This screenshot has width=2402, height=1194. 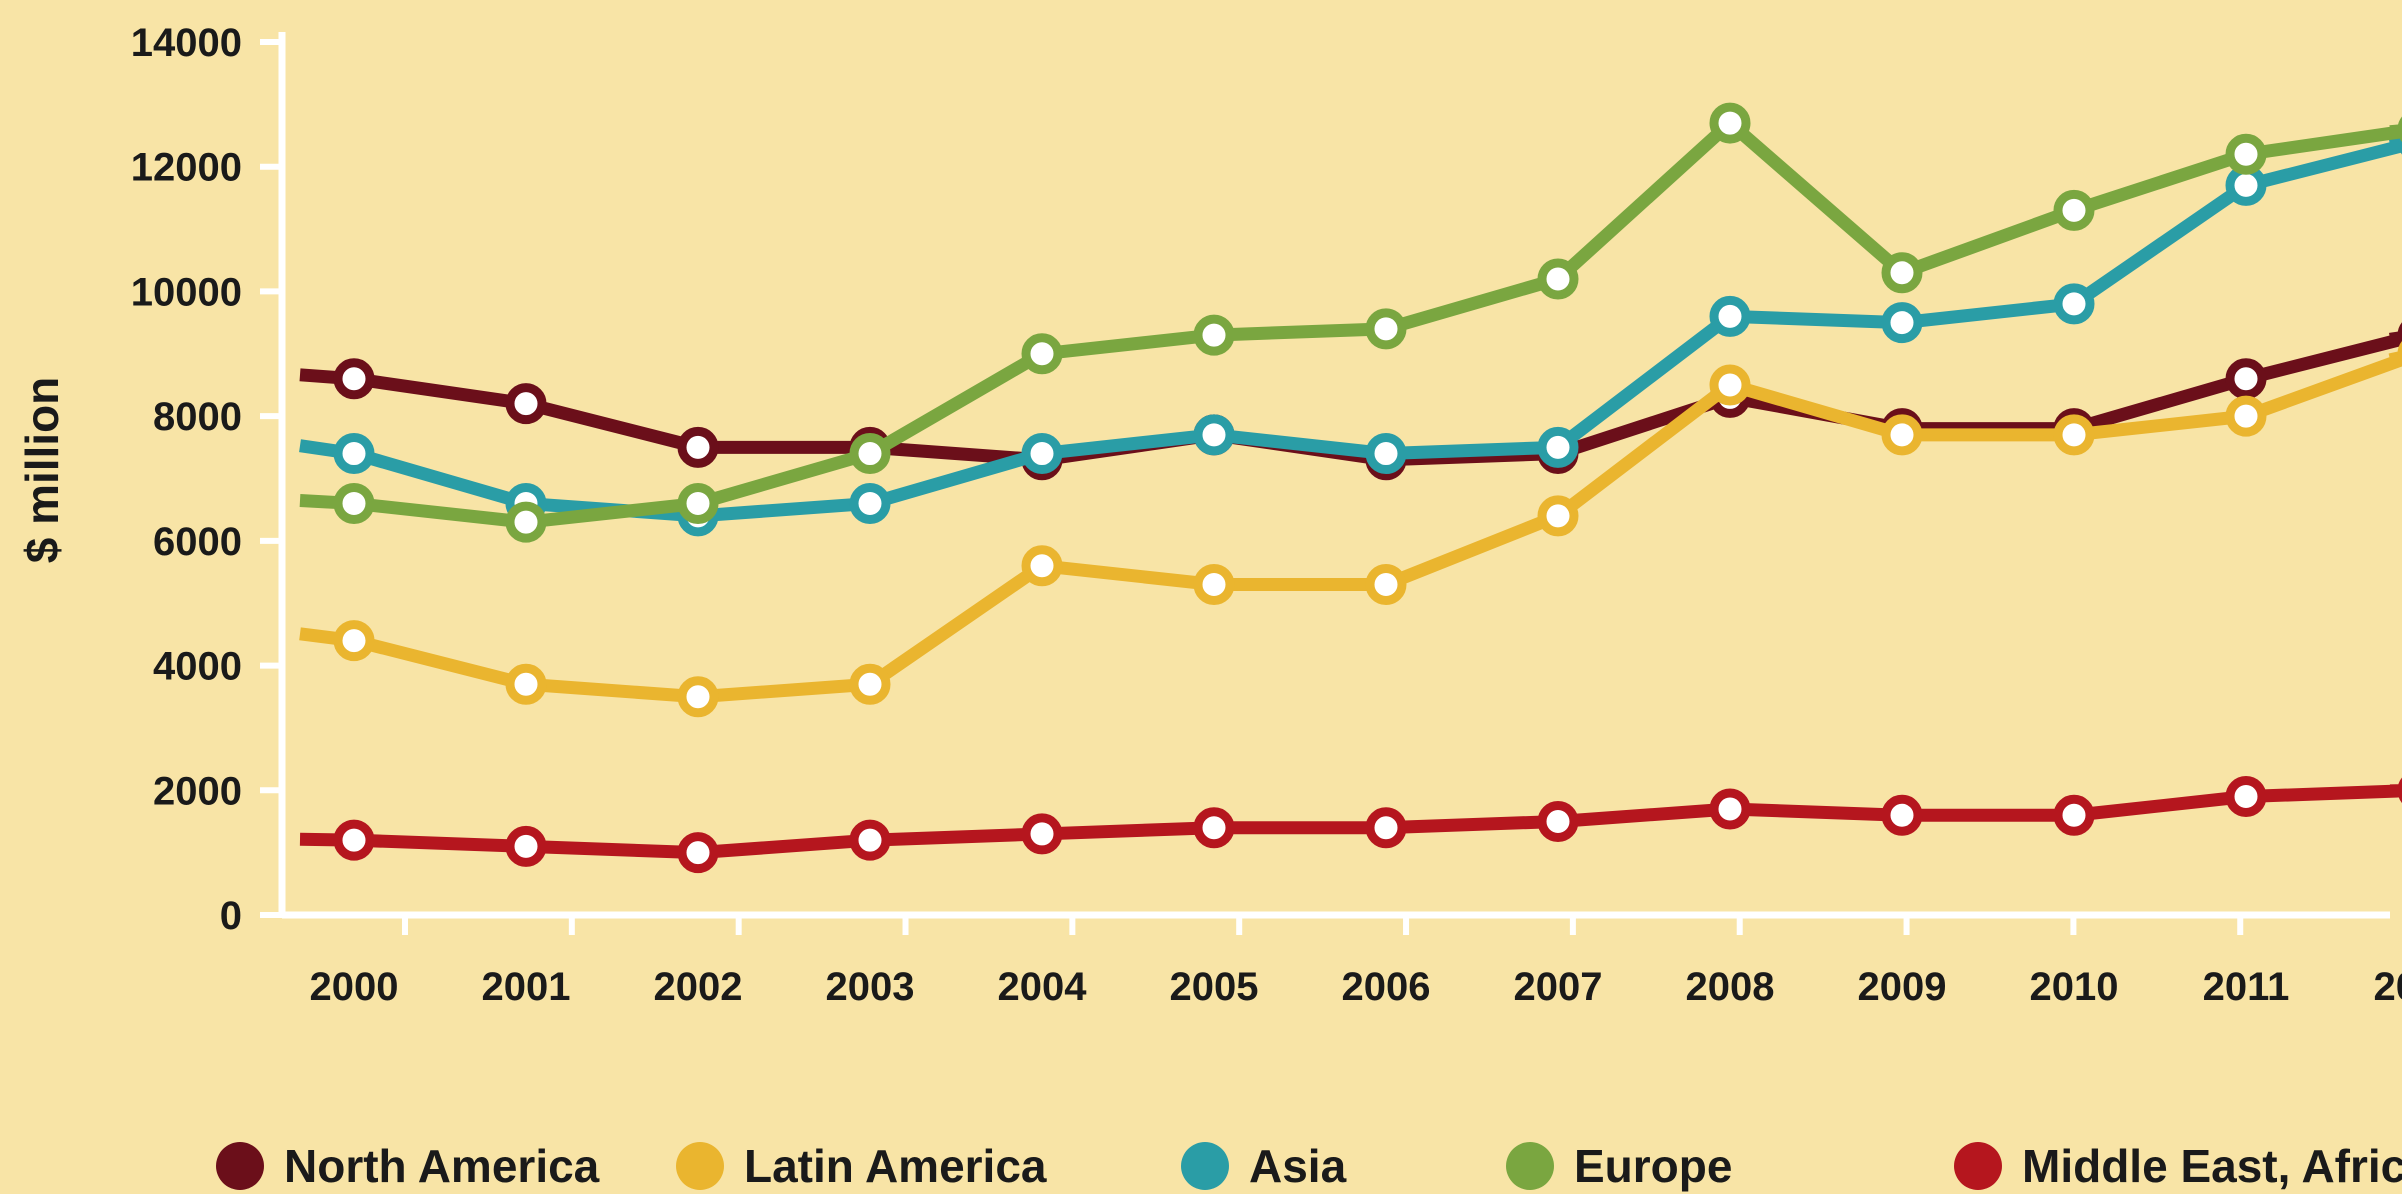 What do you see at coordinates (870, 987) in the screenshot?
I see `x-tick-label: 2003` at bounding box center [870, 987].